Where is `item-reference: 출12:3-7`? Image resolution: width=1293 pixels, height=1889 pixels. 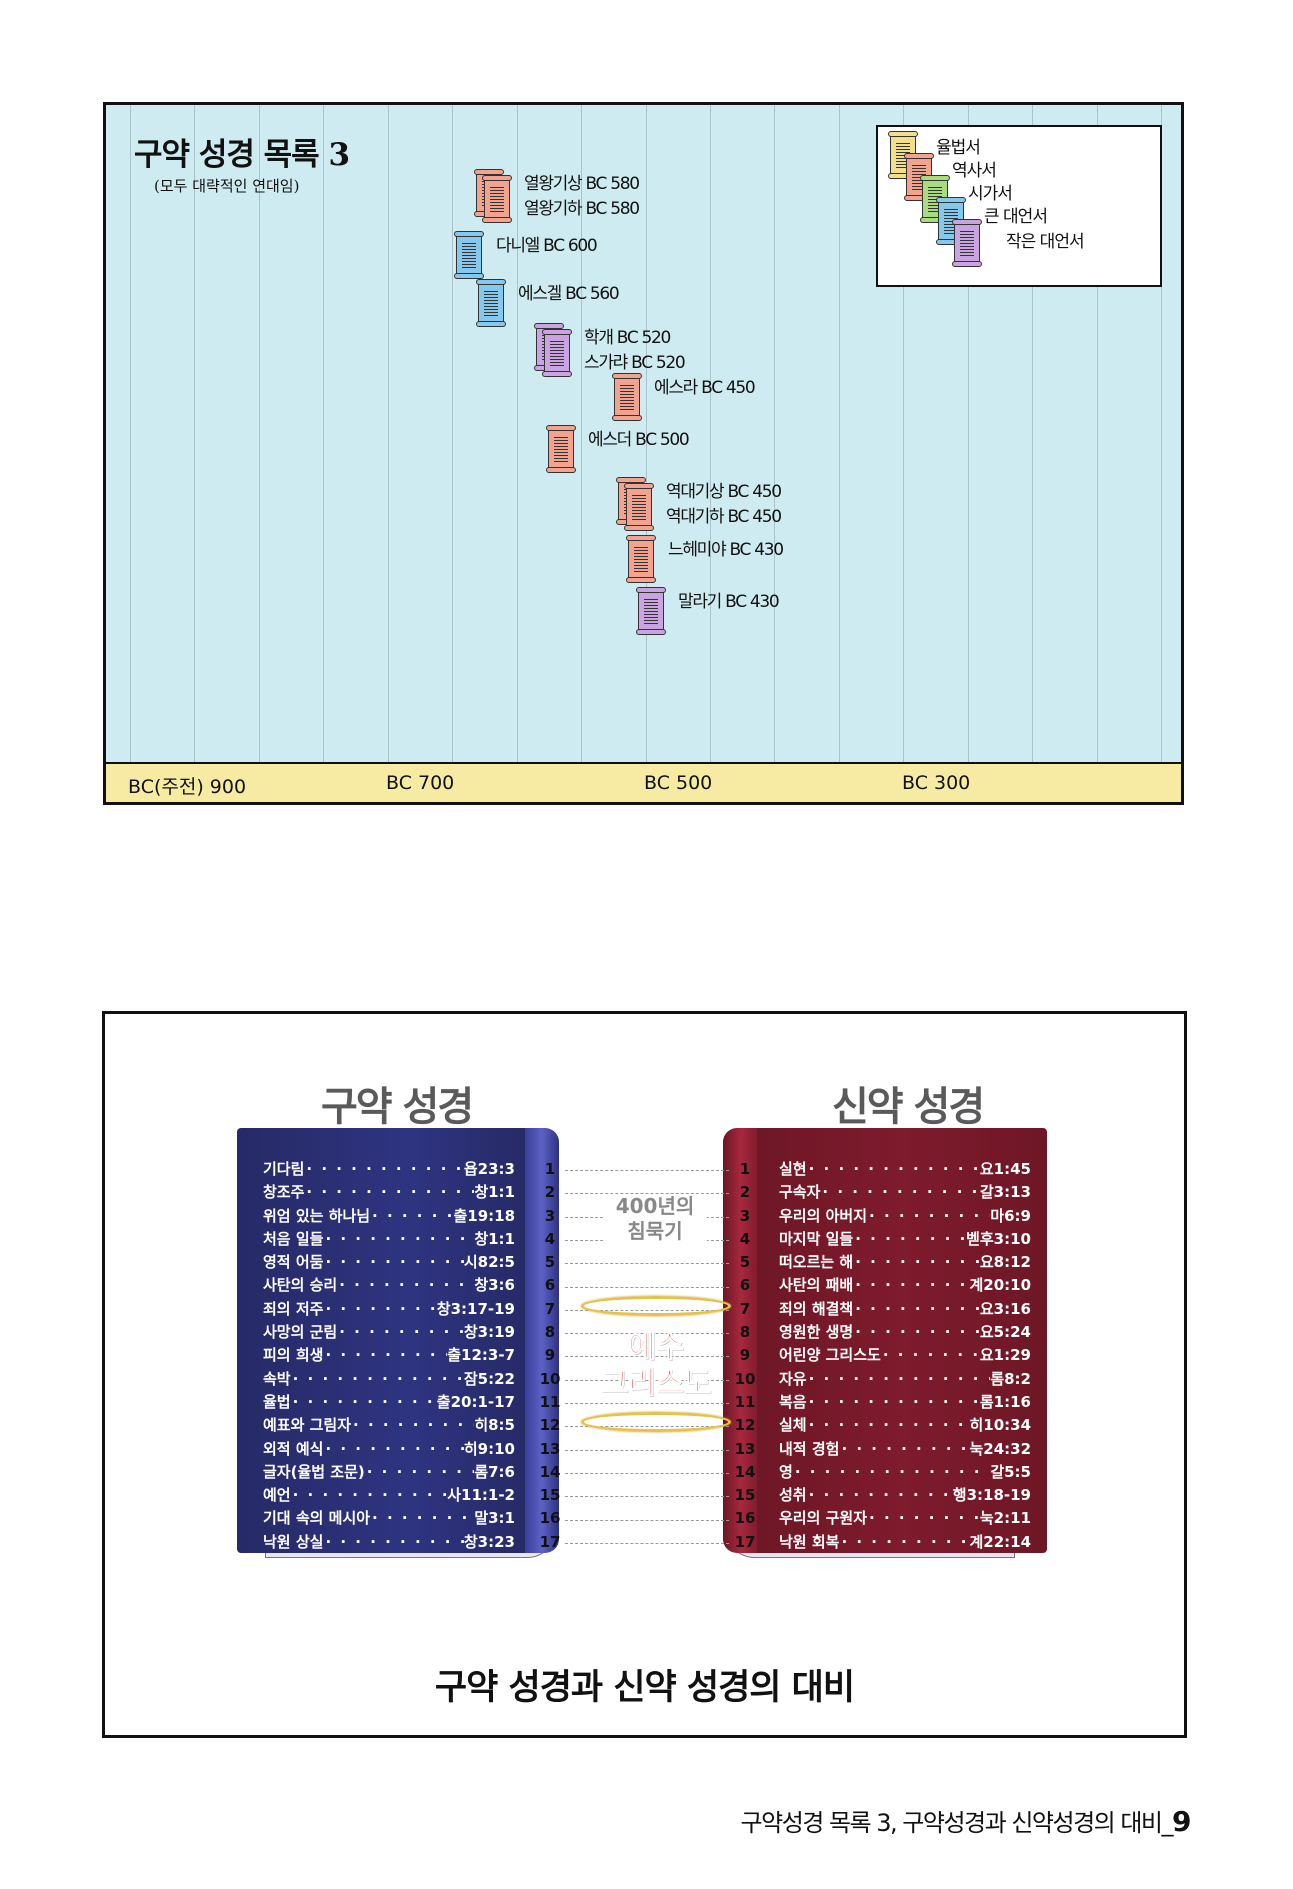 item-reference: 출12:3-7 is located at coordinates (481, 1355).